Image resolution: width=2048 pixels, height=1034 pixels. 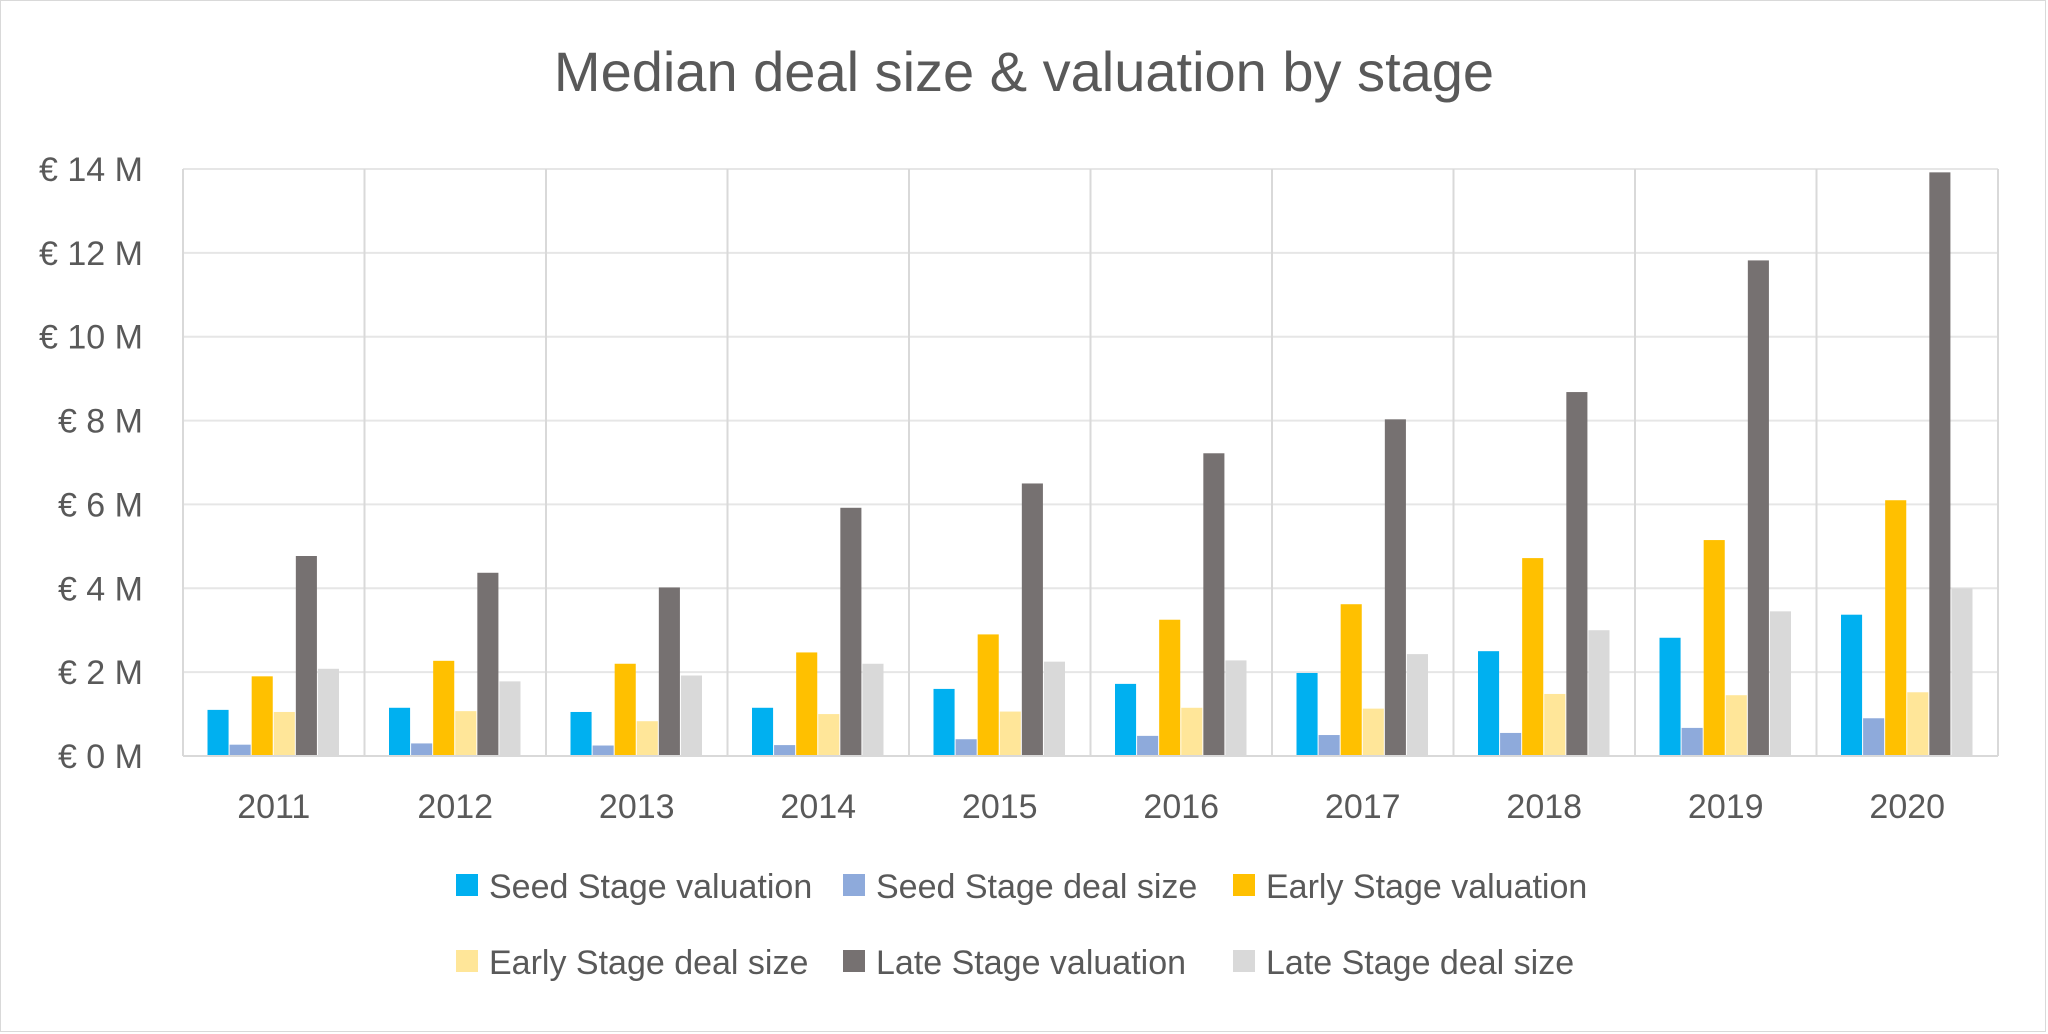 What do you see at coordinates (100, 673) in the screenshot?
I see `y-tick-label: € 2 M` at bounding box center [100, 673].